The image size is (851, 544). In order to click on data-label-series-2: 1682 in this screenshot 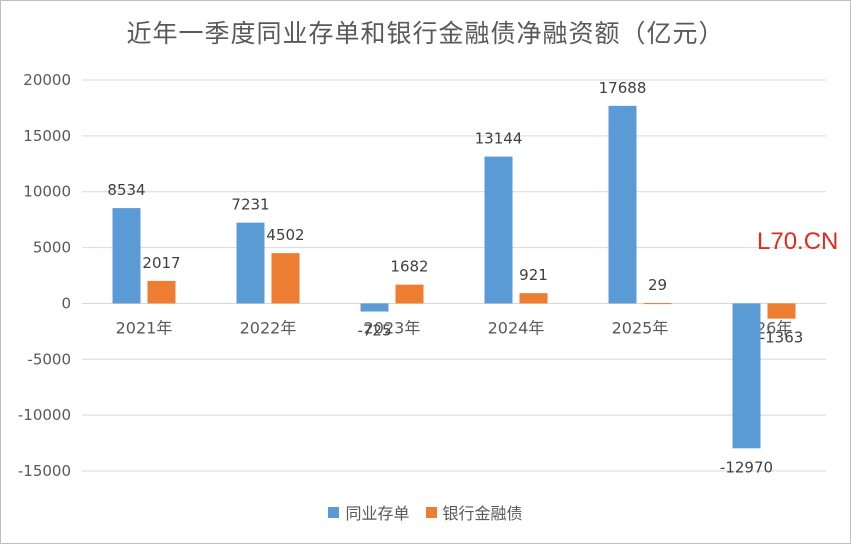, I will do `click(409, 267)`.